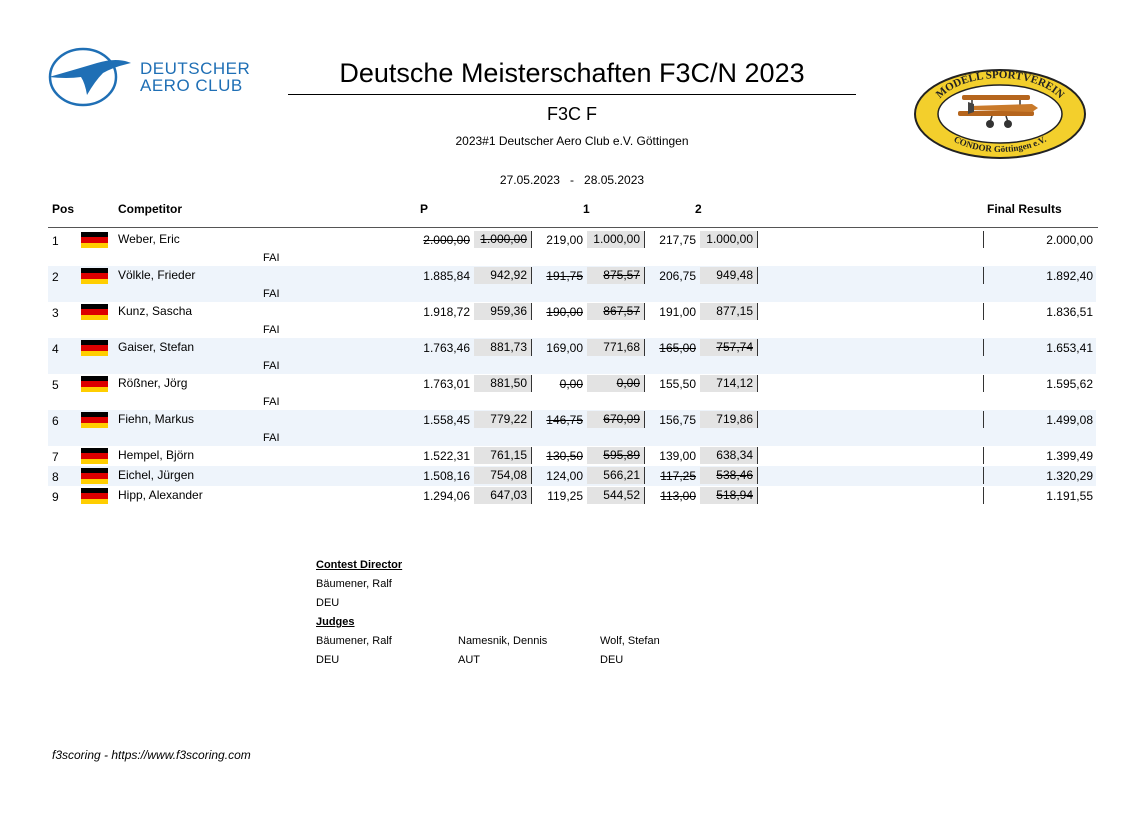  Describe the element at coordinates (503, 455) in the screenshot. I see `p-normalized-score: 761,15` at that location.